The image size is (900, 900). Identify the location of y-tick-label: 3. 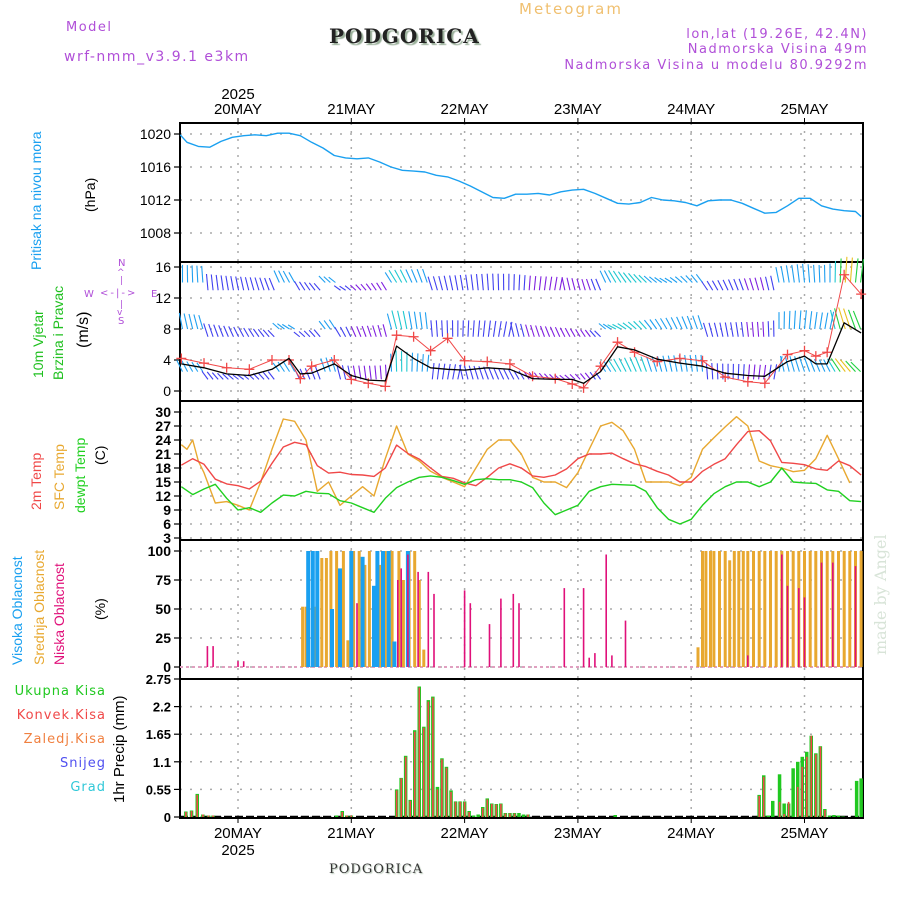
(167, 538).